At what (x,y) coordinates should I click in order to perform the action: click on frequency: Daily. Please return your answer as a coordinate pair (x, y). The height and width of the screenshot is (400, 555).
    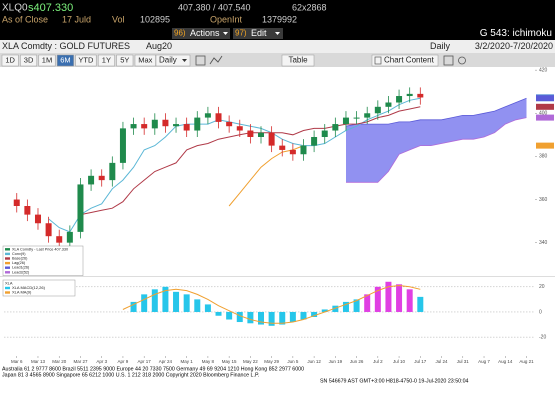
    Looking at the image, I should click on (168, 60).